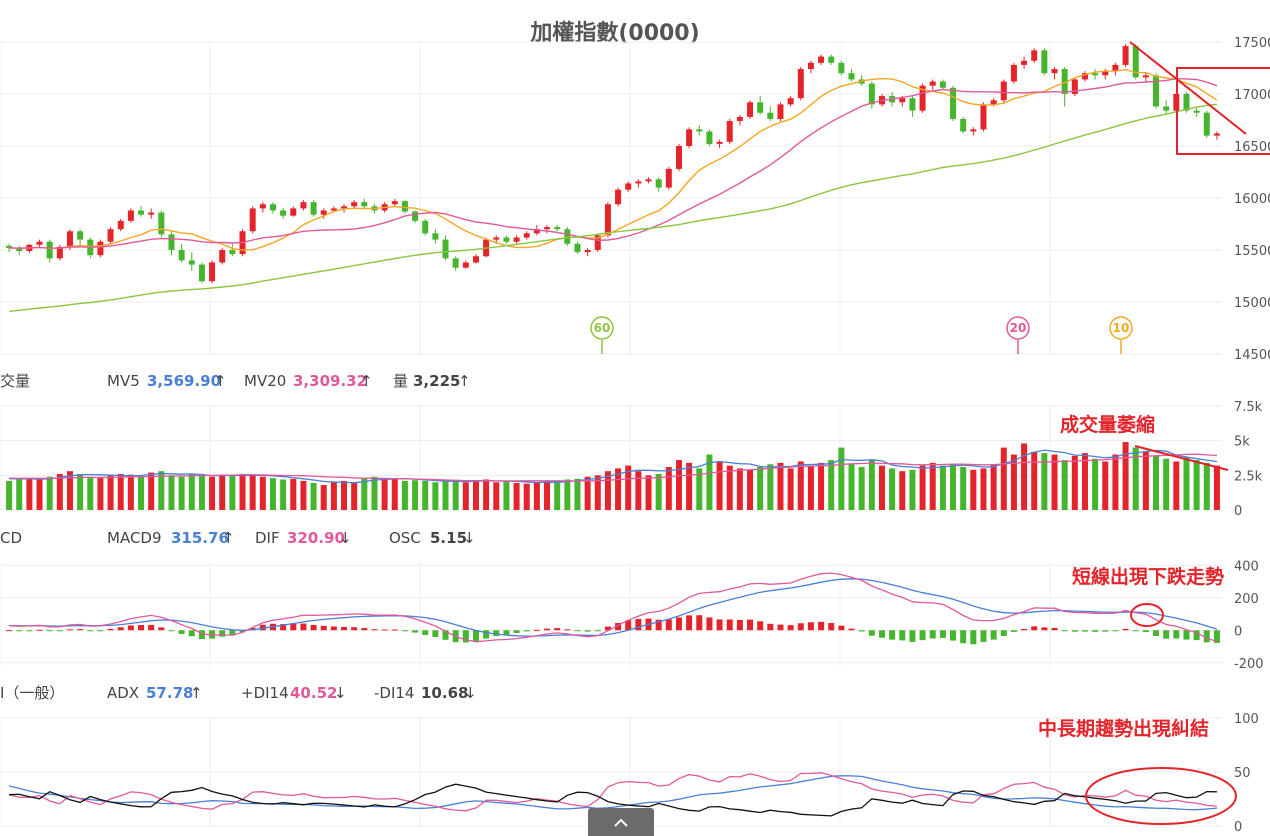 The image size is (1270, 836). I want to click on price-trend-line, so click(1188, 88).